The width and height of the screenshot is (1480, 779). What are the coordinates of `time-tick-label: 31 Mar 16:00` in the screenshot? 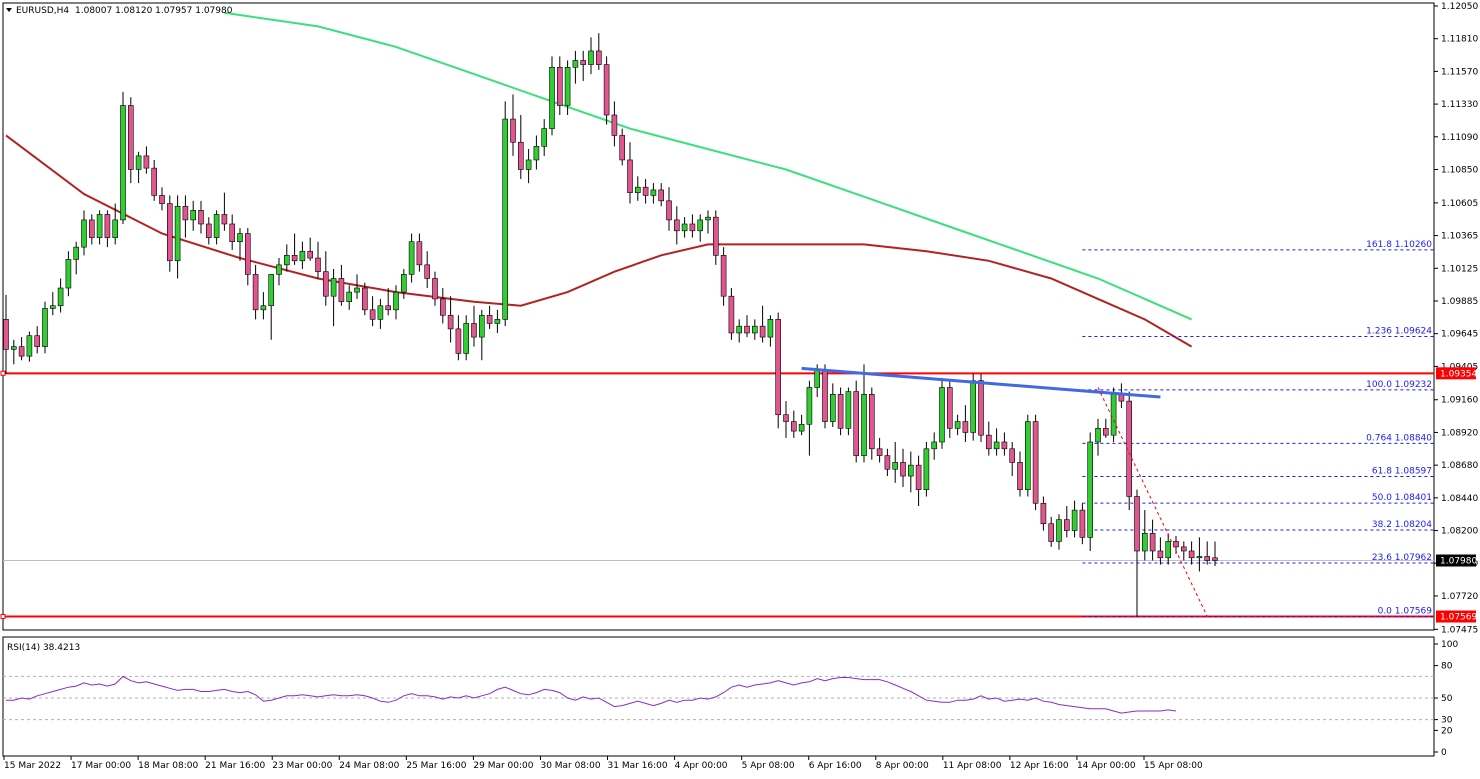 It's located at (638, 766).